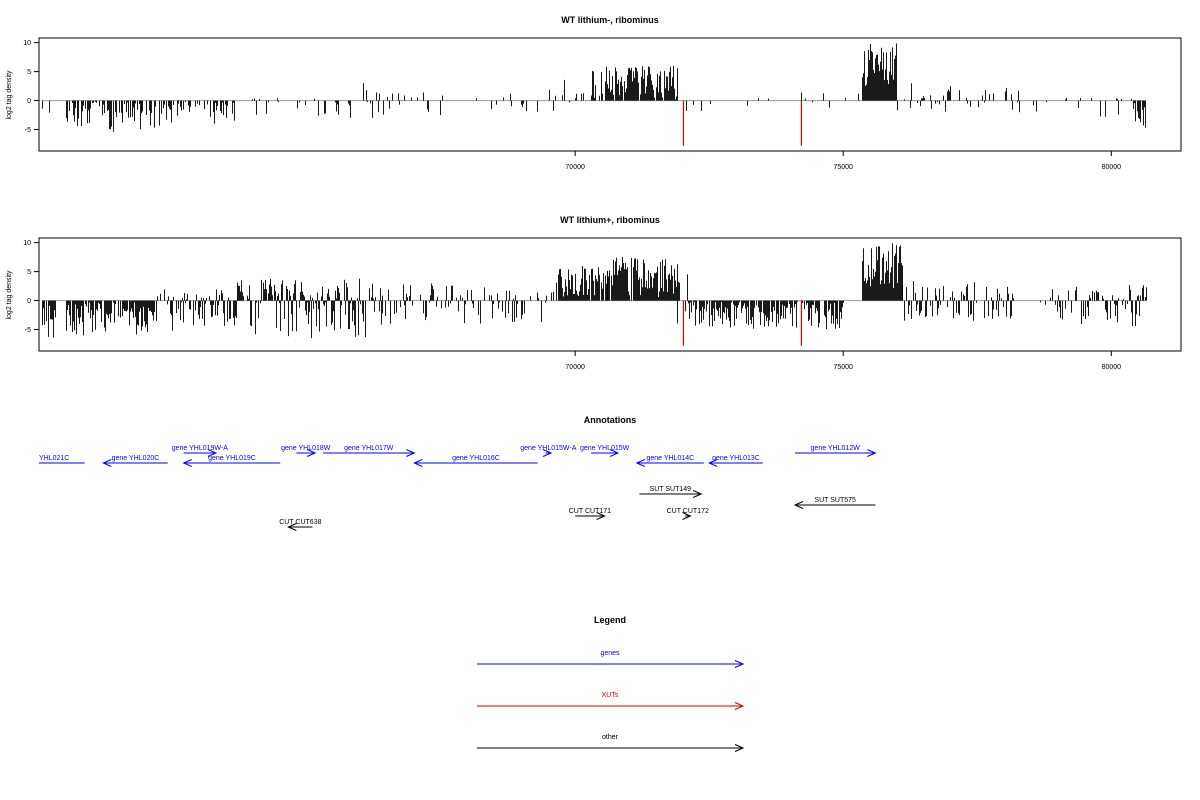 Image resolution: width=1200 pixels, height=800 pixels. What do you see at coordinates (136, 458) in the screenshot?
I see `feature-label: gene YHL020C` at bounding box center [136, 458].